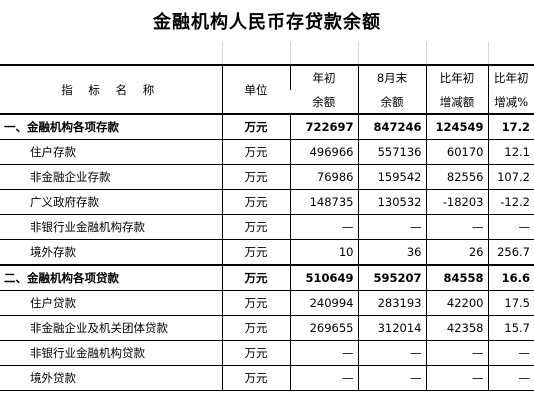  Describe the element at coordinates (510, 328) in the screenshot. I see `row-change-pct: 15.7` at that location.